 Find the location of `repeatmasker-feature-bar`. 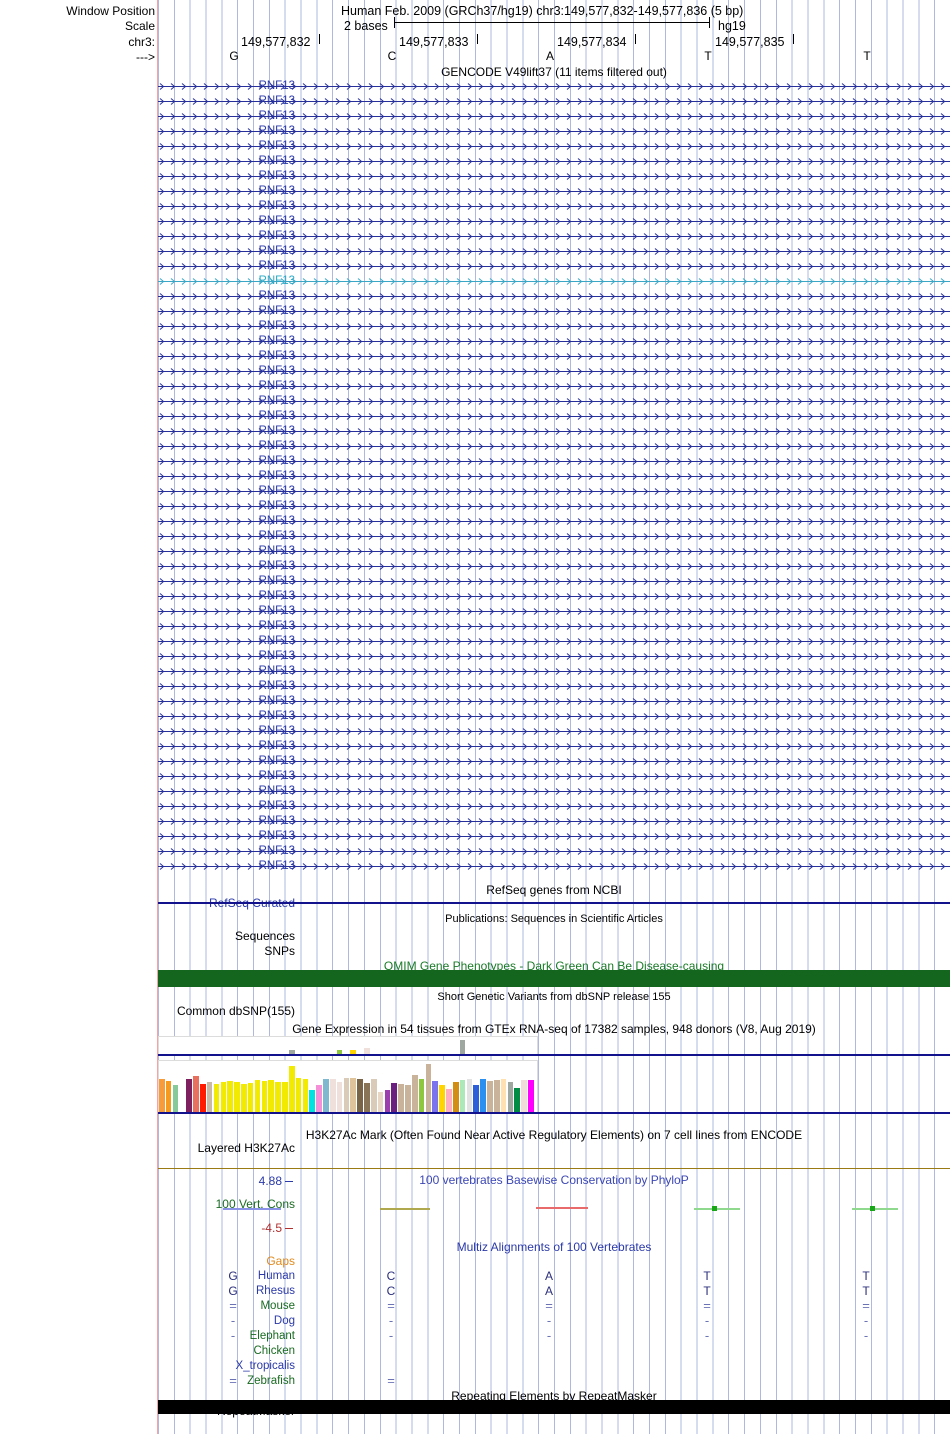

repeatmasker-feature-bar is located at coordinates (554, 1407).